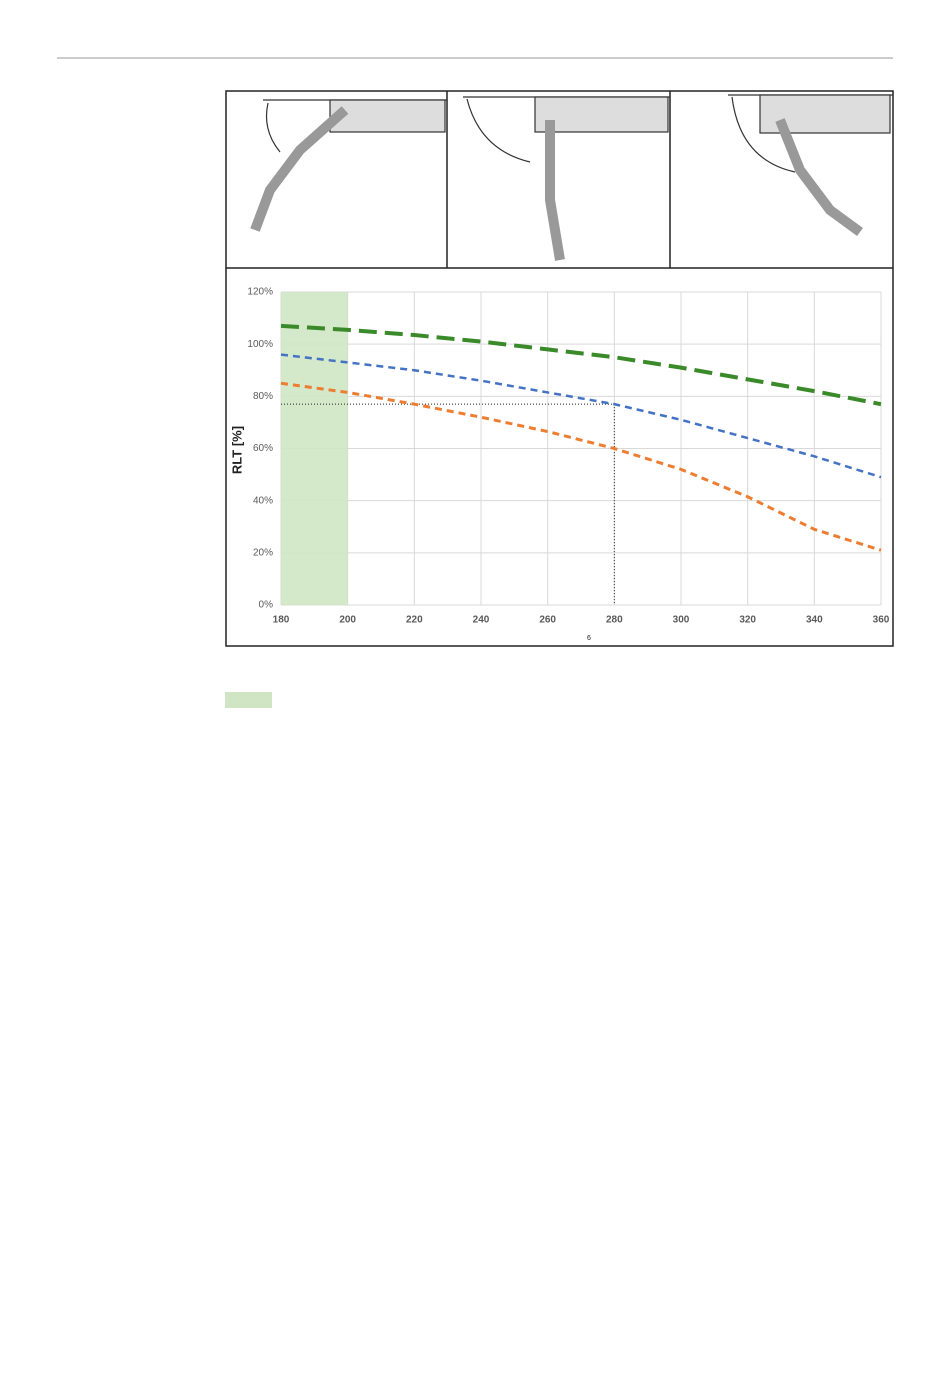 This screenshot has width=950, height=1374. I want to click on legend-swatch, so click(248, 700).